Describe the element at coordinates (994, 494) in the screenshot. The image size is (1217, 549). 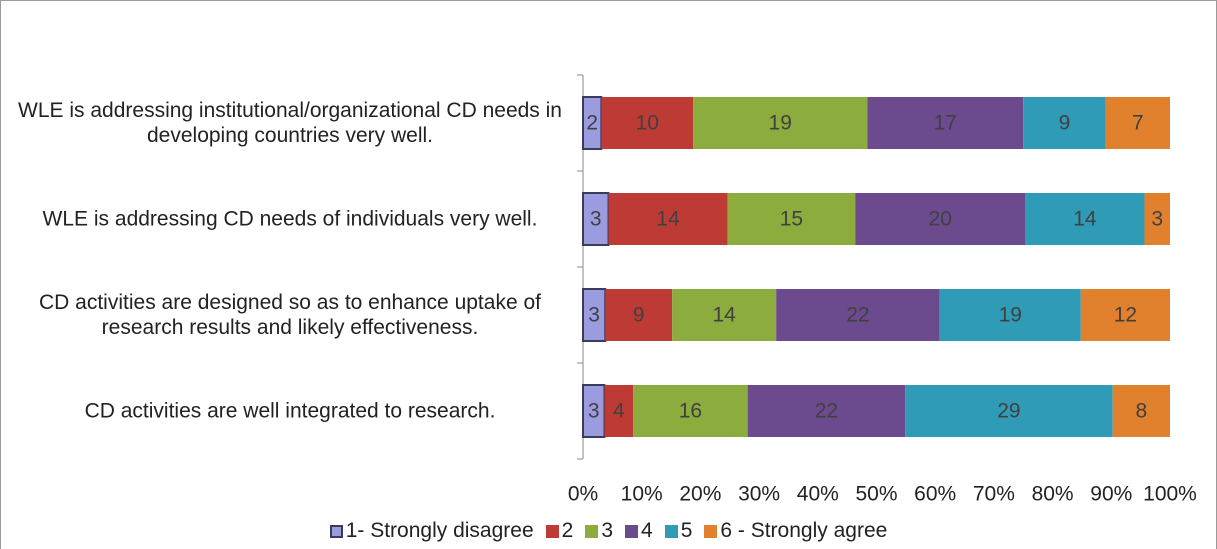
I see `x-tick-label: 70%` at that location.